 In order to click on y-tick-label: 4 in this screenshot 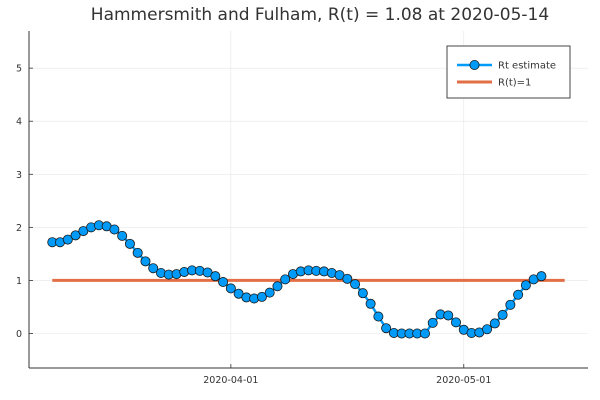, I will do `click(19, 122)`.